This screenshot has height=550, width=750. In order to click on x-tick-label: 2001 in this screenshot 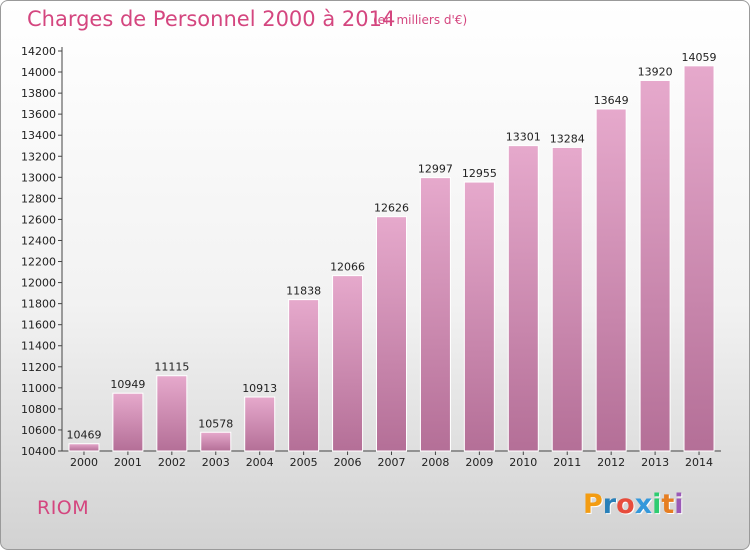, I will do `click(128, 462)`.